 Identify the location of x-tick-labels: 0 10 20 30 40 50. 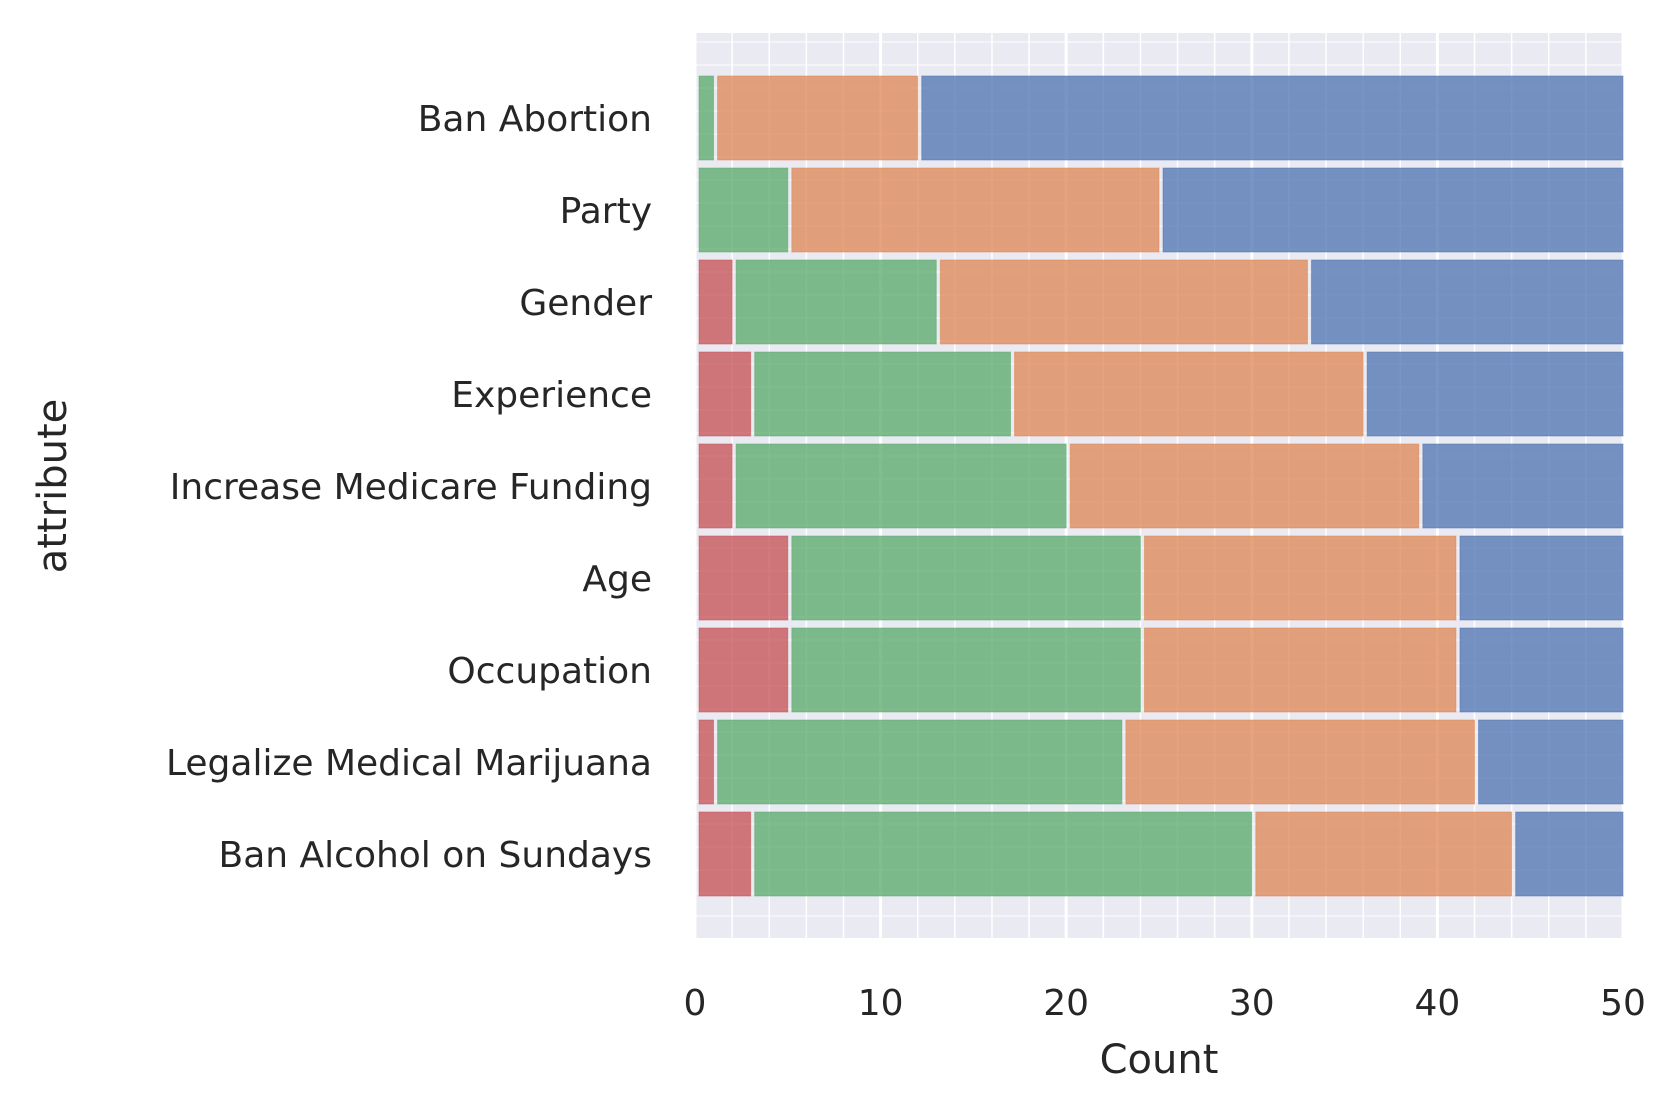
(1165, 1003).